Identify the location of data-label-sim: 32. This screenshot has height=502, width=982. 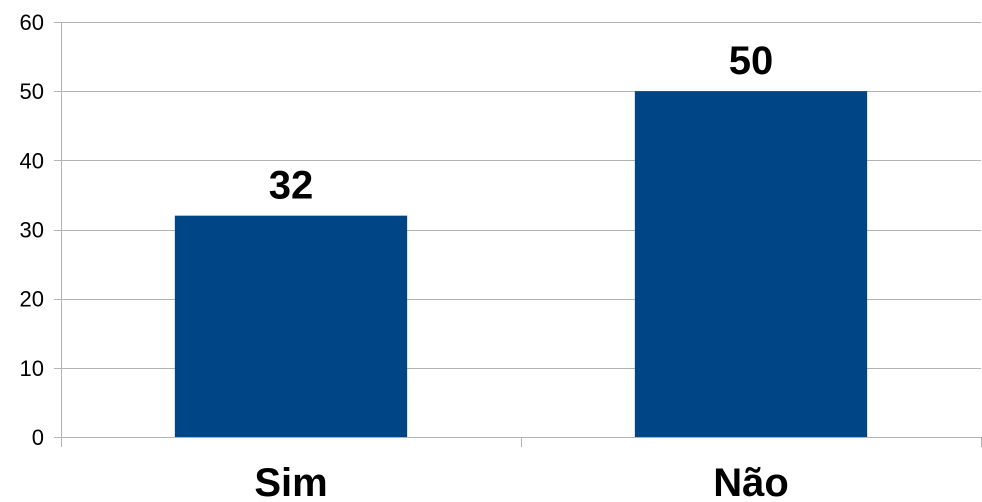
(291, 186).